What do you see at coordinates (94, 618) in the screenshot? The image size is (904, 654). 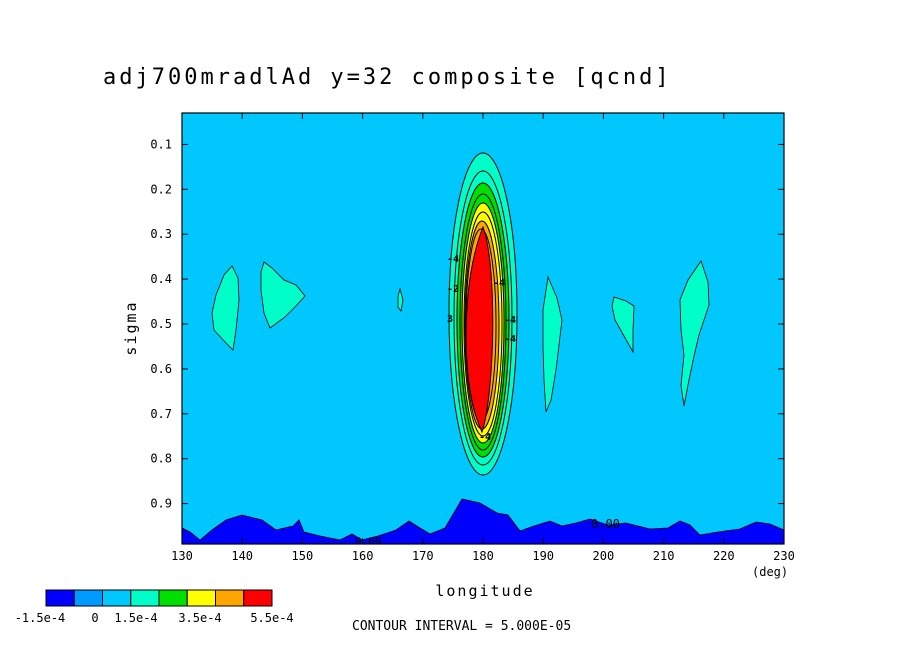 I see `colorbar-label: 0` at bounding box center [94, 618].